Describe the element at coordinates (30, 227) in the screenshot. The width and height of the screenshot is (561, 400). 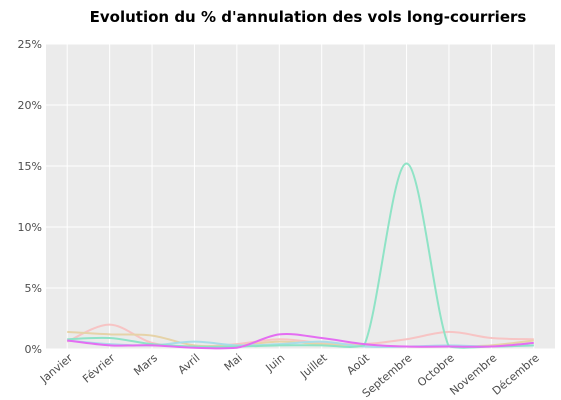
I see `y-tick-label: 10%` at that location.